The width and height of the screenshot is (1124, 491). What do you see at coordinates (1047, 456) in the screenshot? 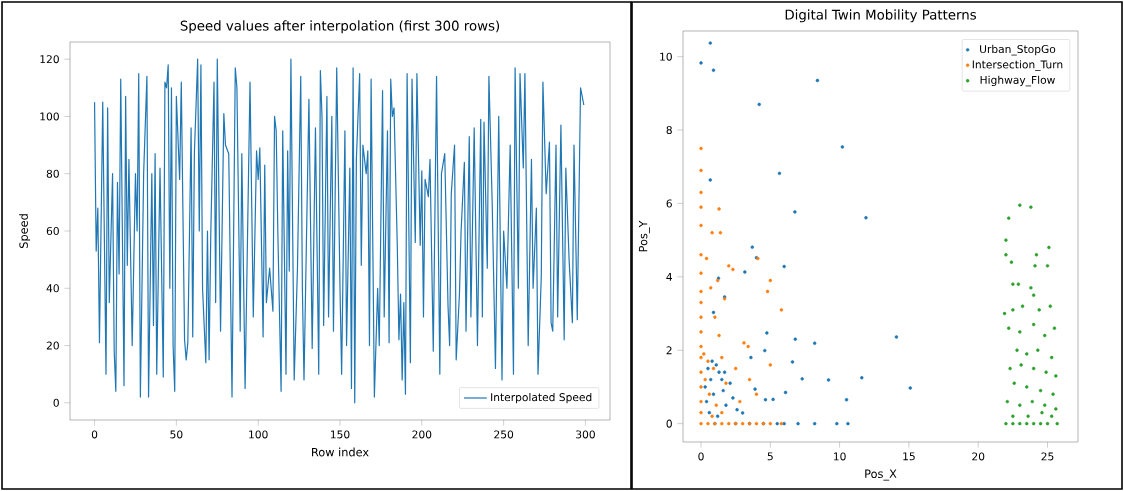
I see `x-tick-label: 25` at bounding box center [1047, 456].